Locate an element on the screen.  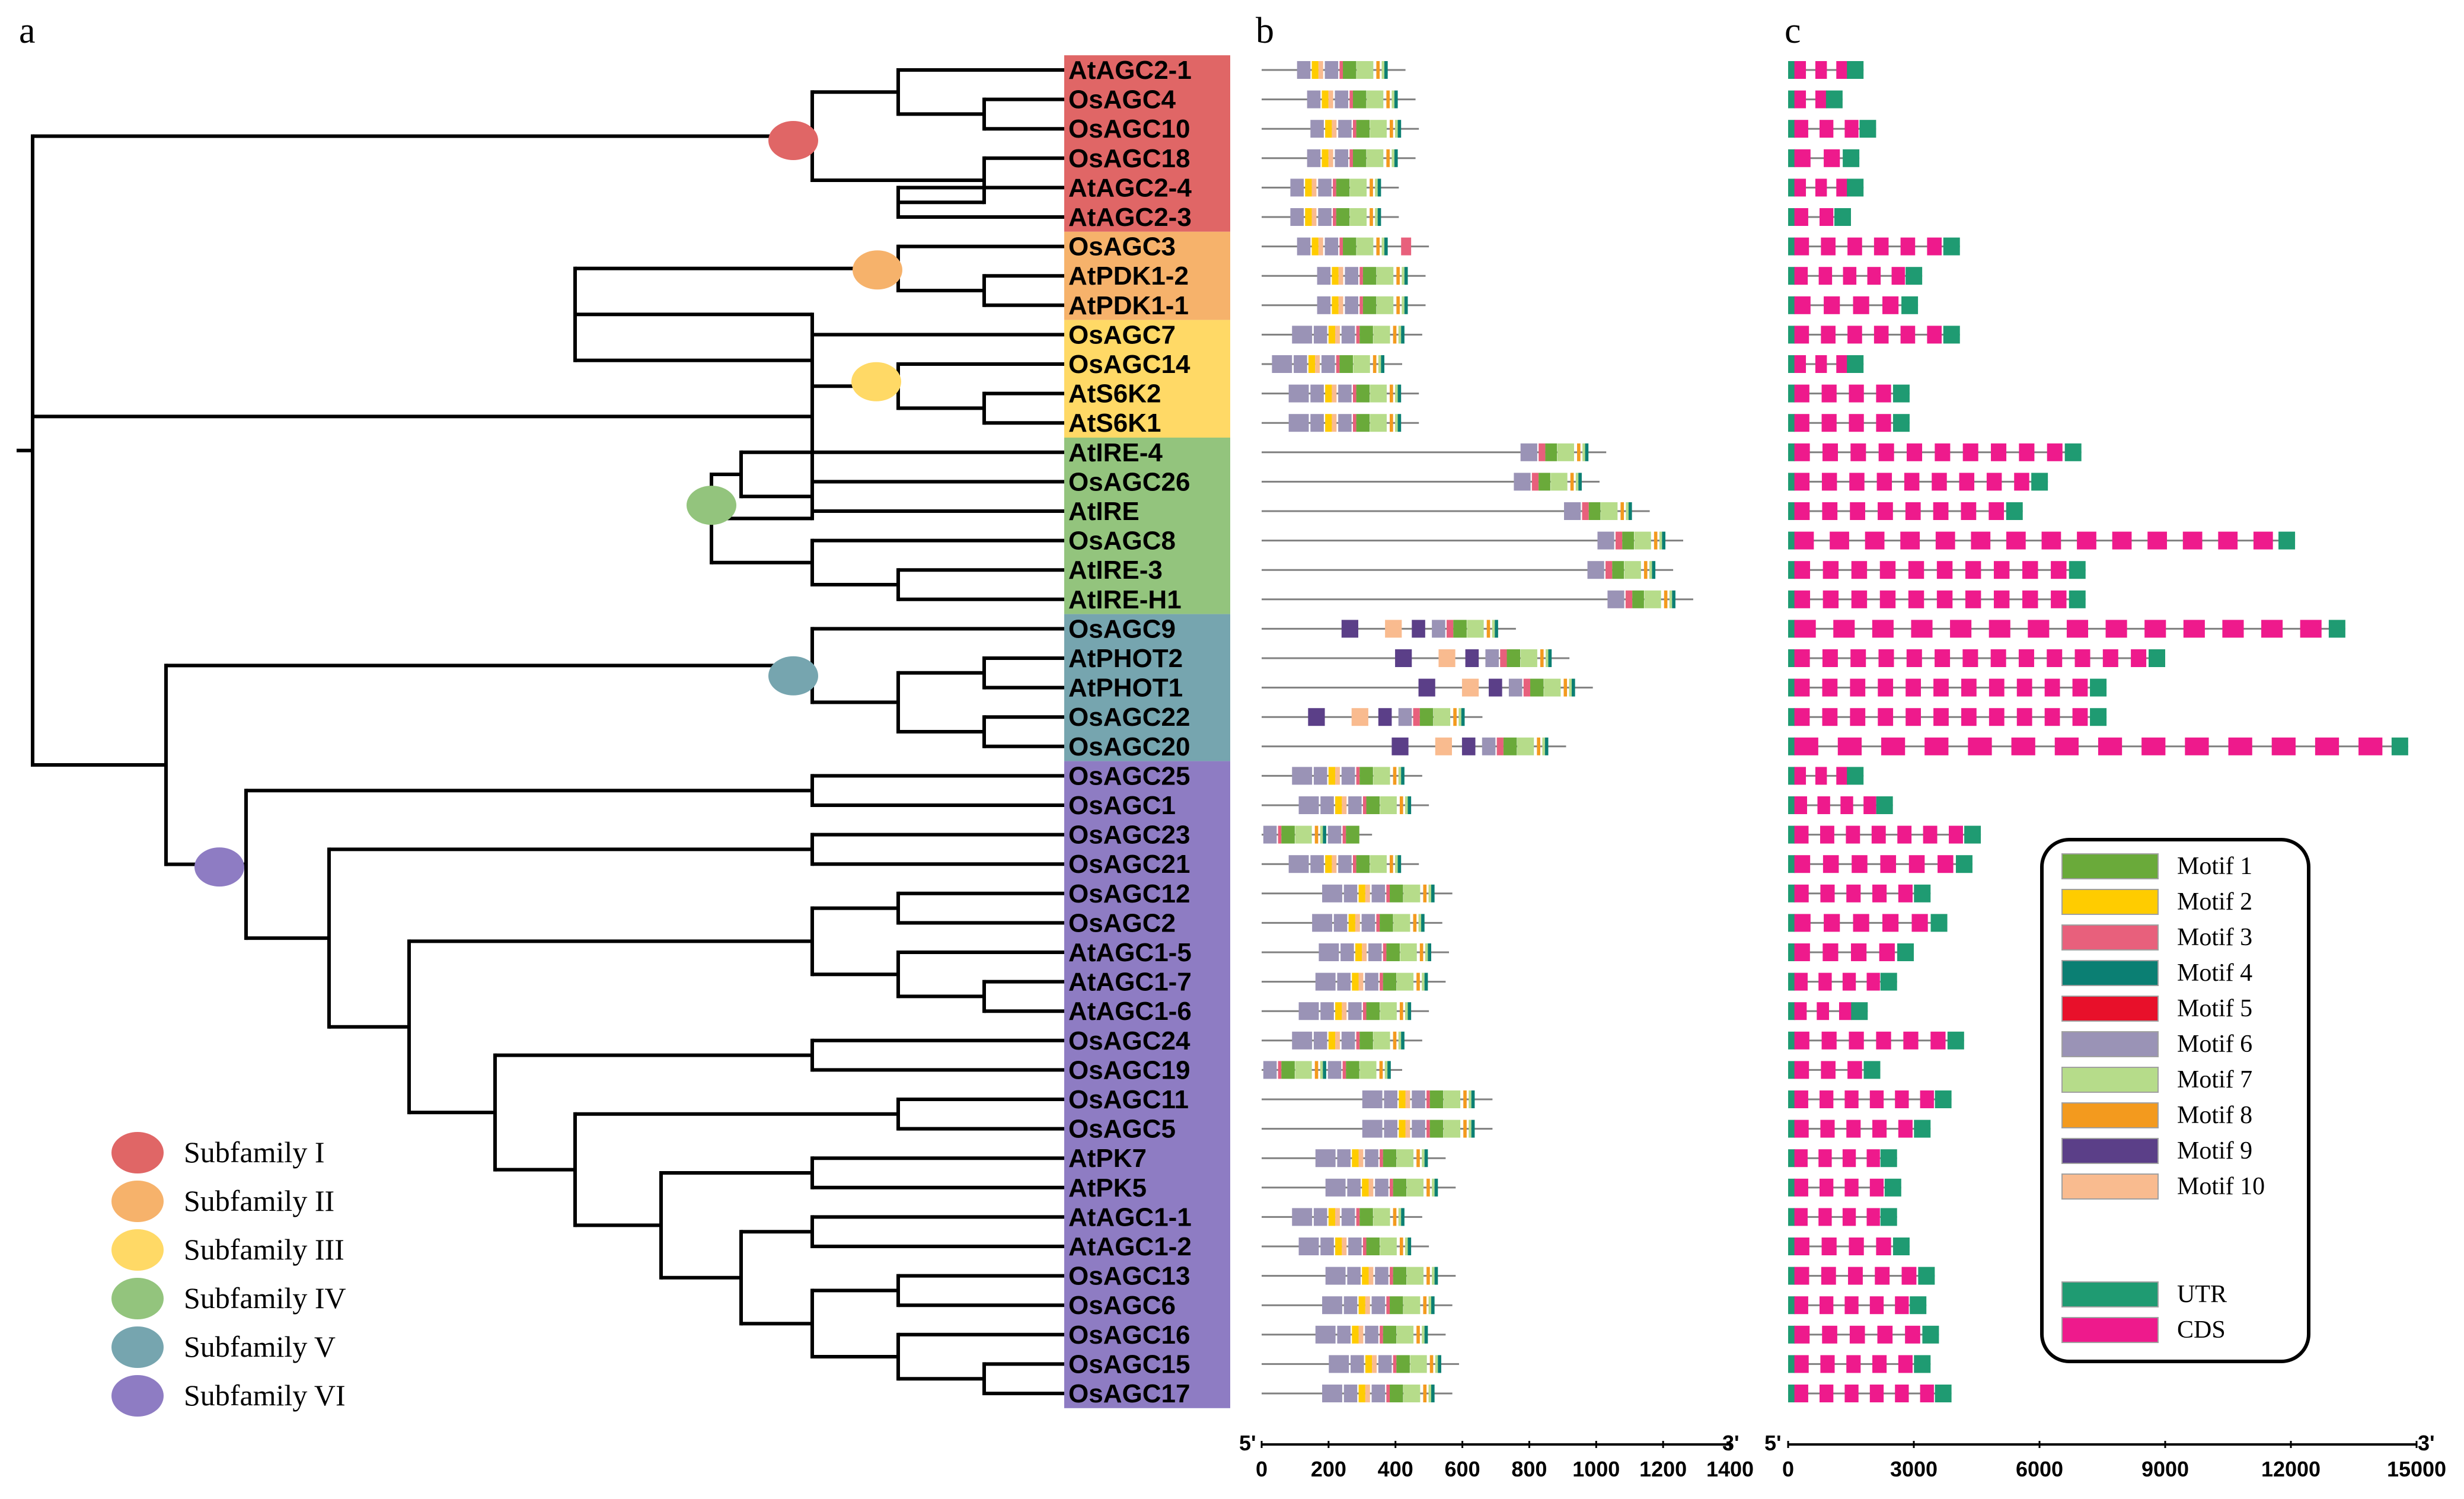
subfamily-legend-label: Subfamily V is located at coordinates (260, 1346).